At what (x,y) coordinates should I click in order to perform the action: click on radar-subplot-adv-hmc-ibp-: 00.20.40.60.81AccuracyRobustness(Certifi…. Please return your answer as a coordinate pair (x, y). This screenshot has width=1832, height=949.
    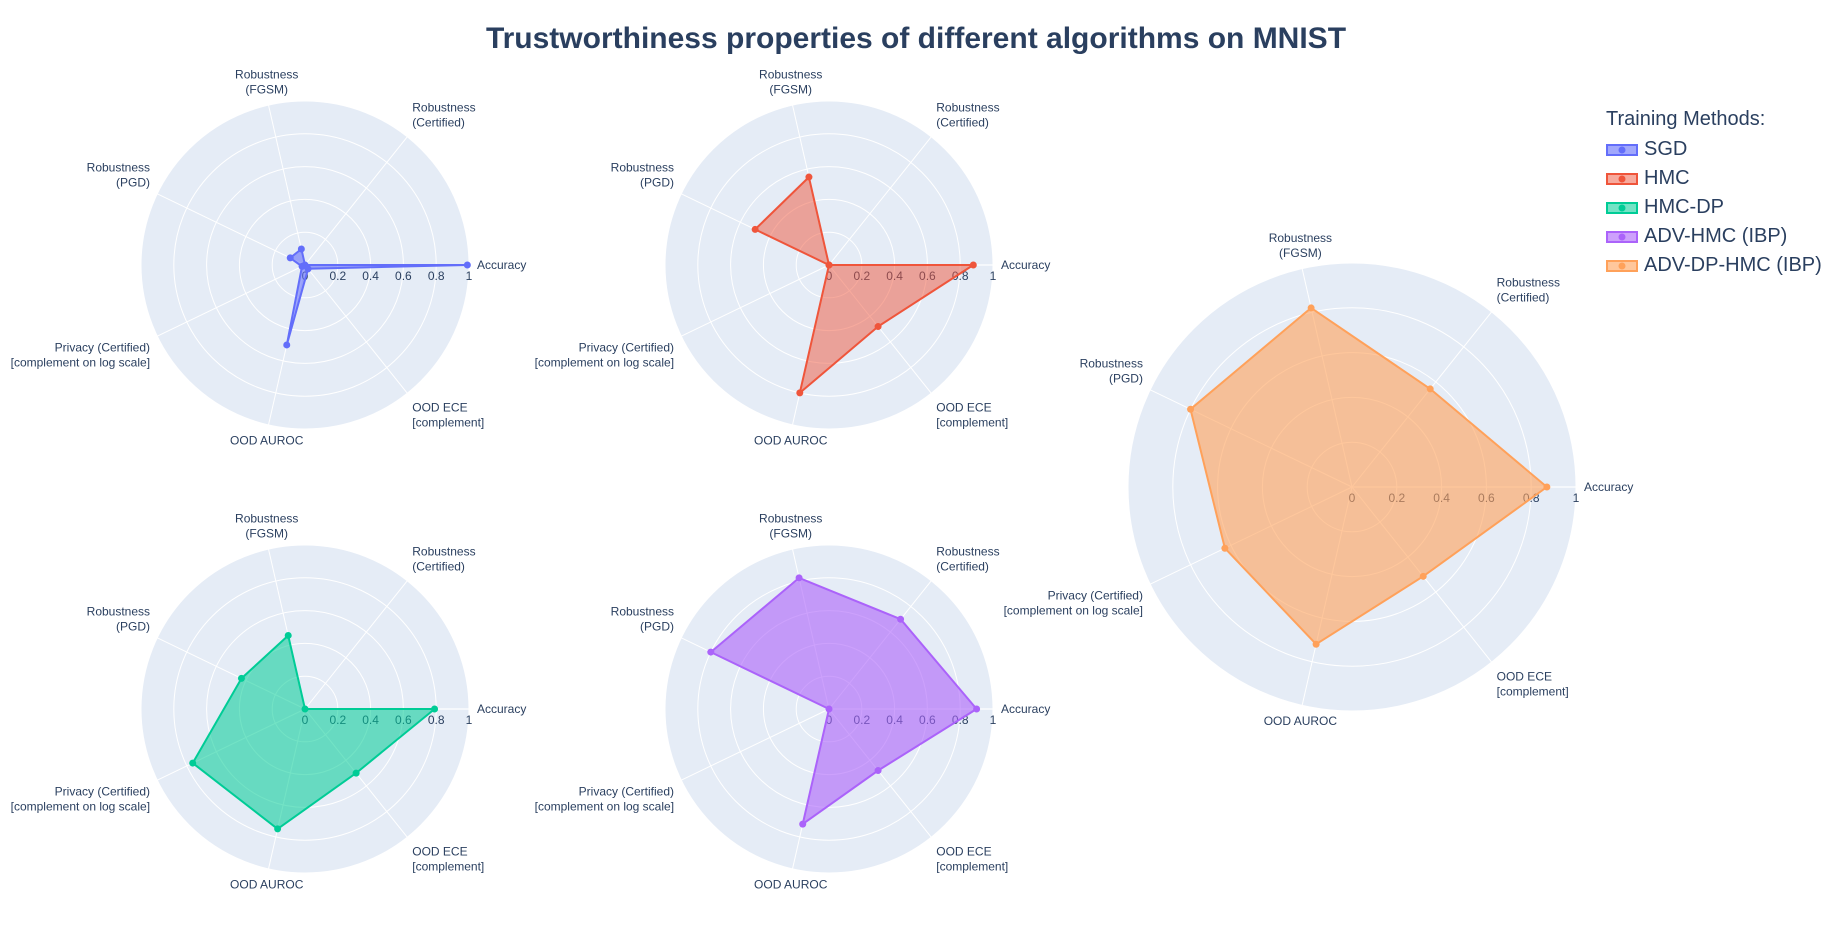
    Looking at the image, I should click on (793, 701).